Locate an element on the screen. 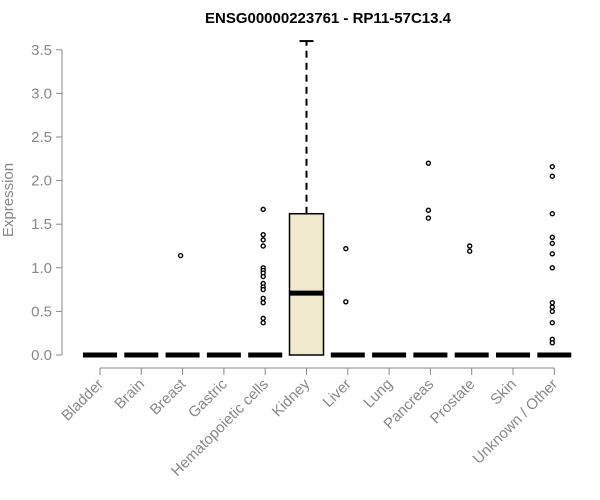 This screenshot has height=500, width=600. y-tick-label: 2.0 is located at coordinates (41, 181).